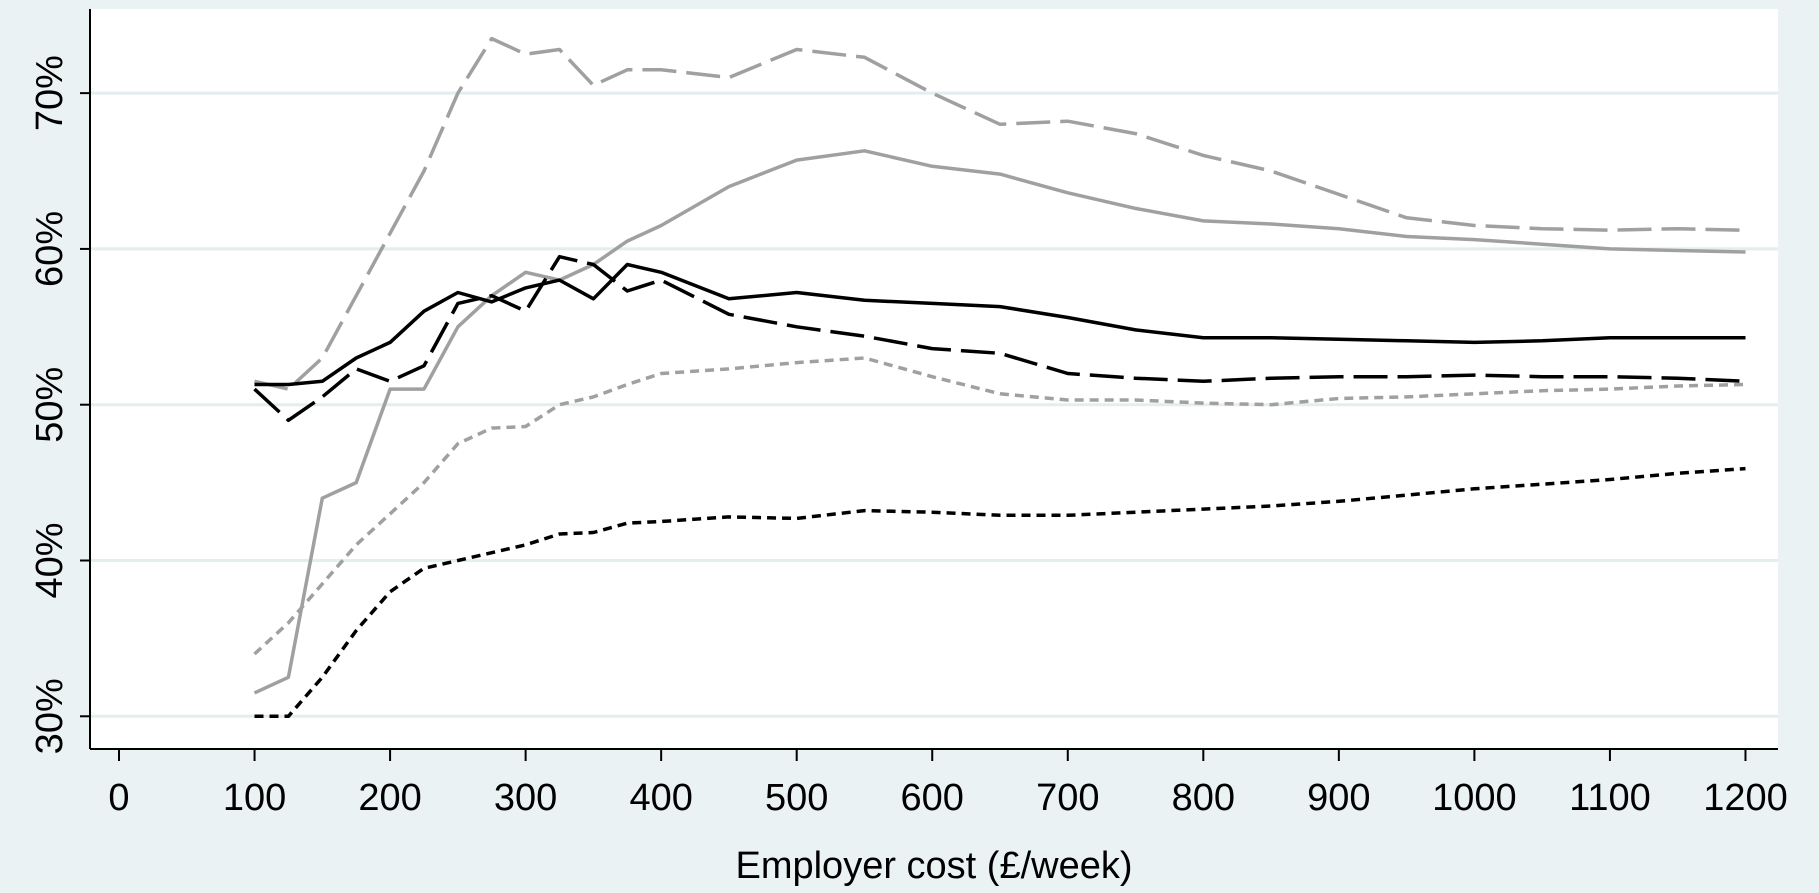  I want to click on x-tick-label: 600, so click(932, 798).